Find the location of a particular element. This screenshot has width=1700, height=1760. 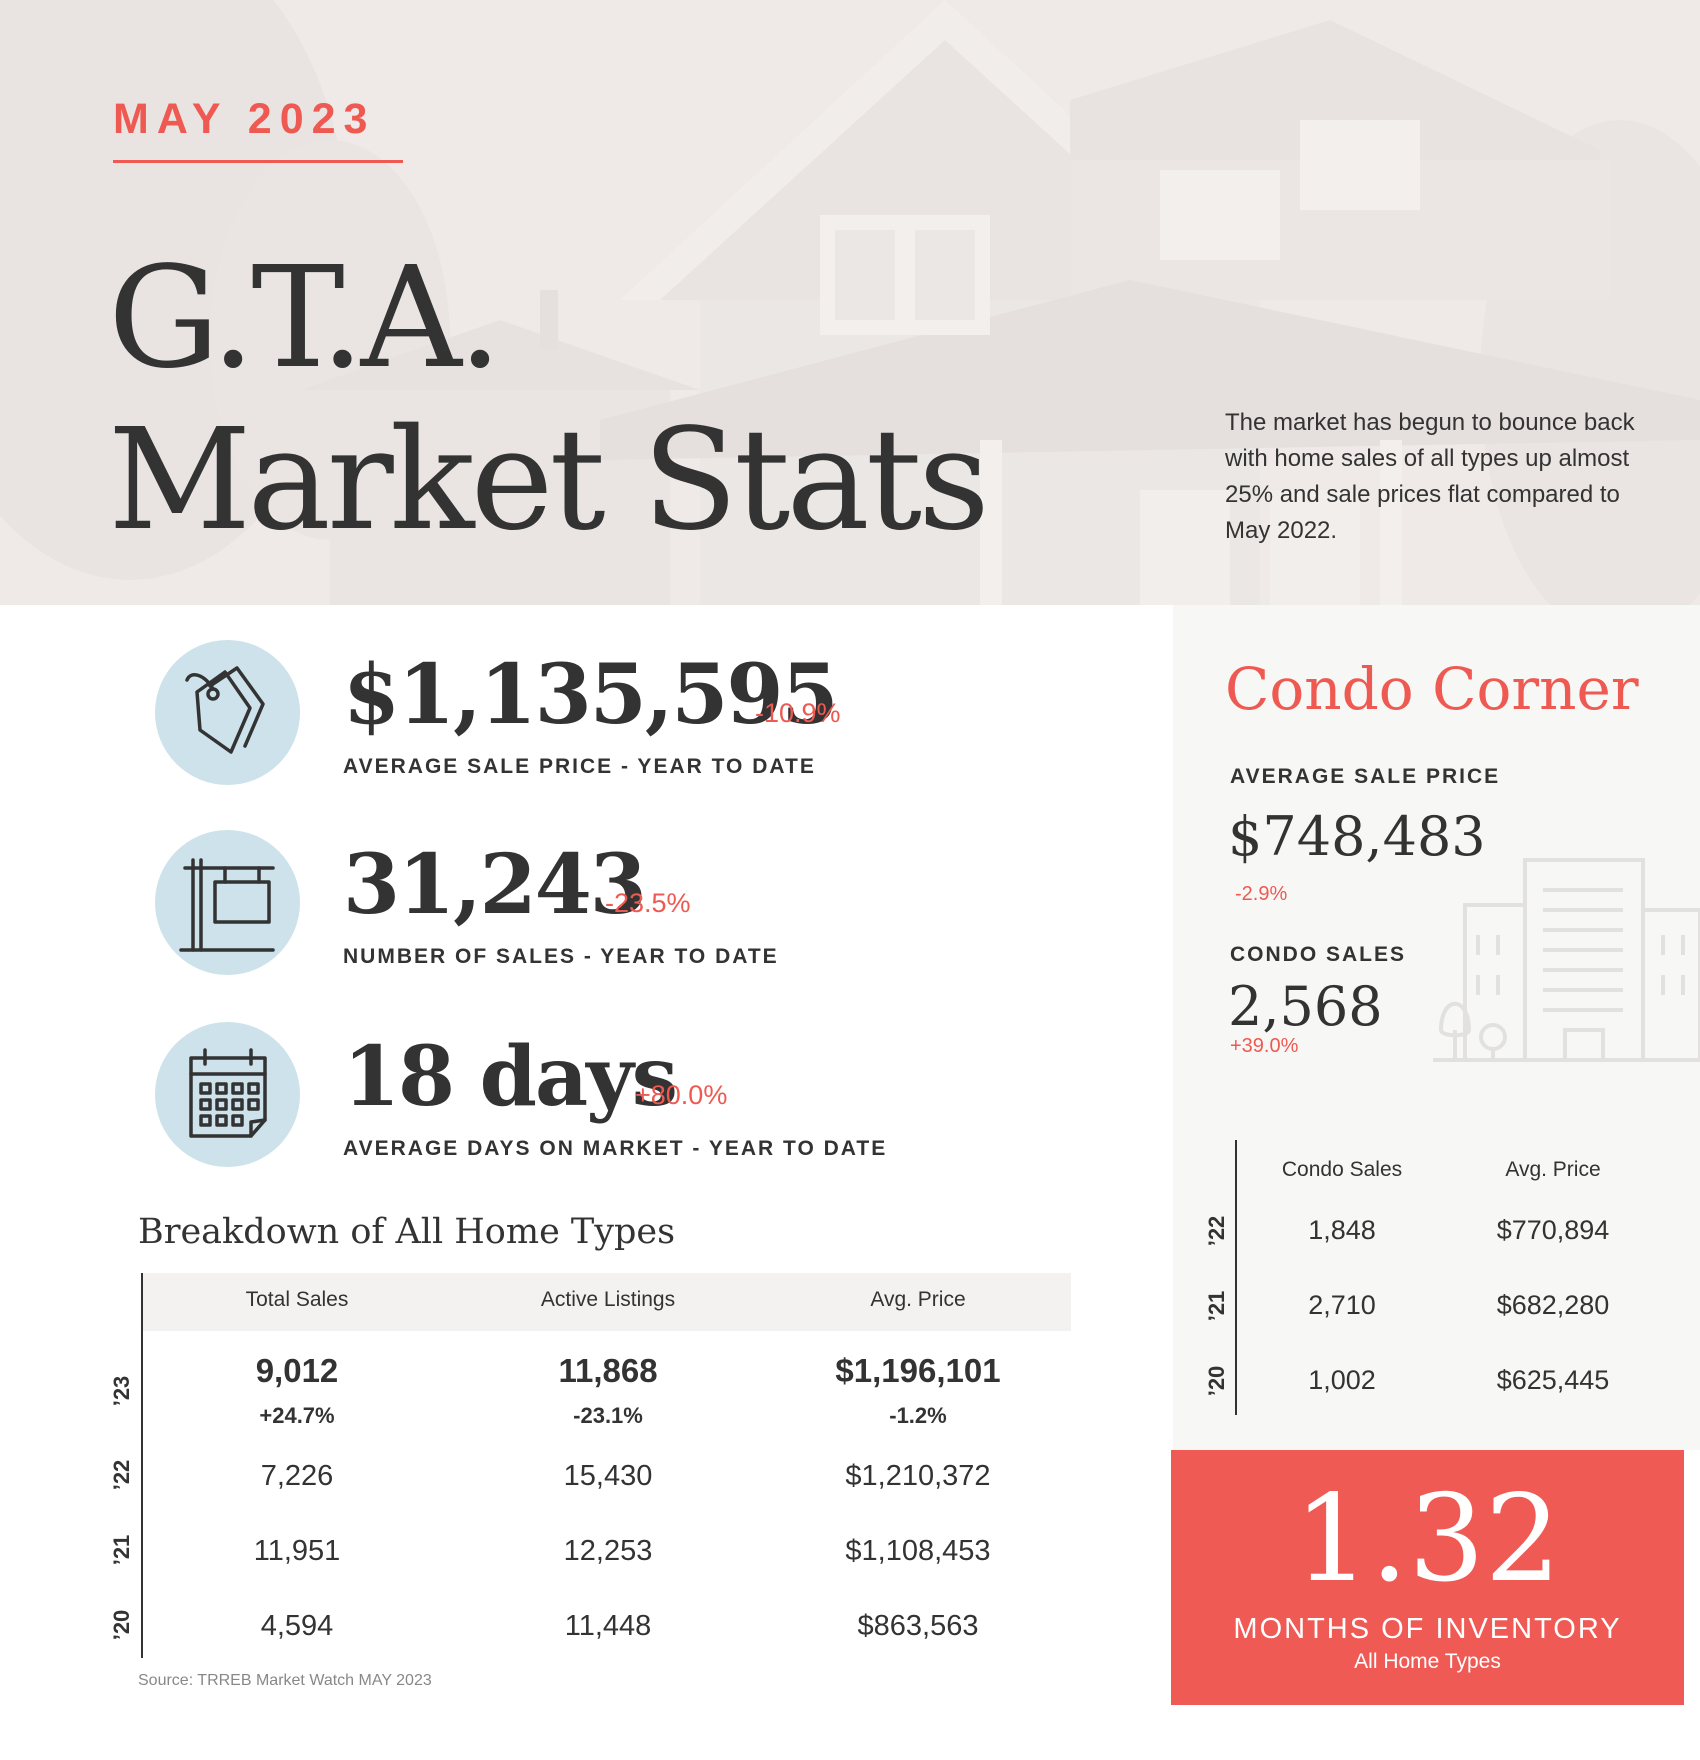

inventory-label: MONTHS OF INVENTORY is located at coordinates (1427, 1629).